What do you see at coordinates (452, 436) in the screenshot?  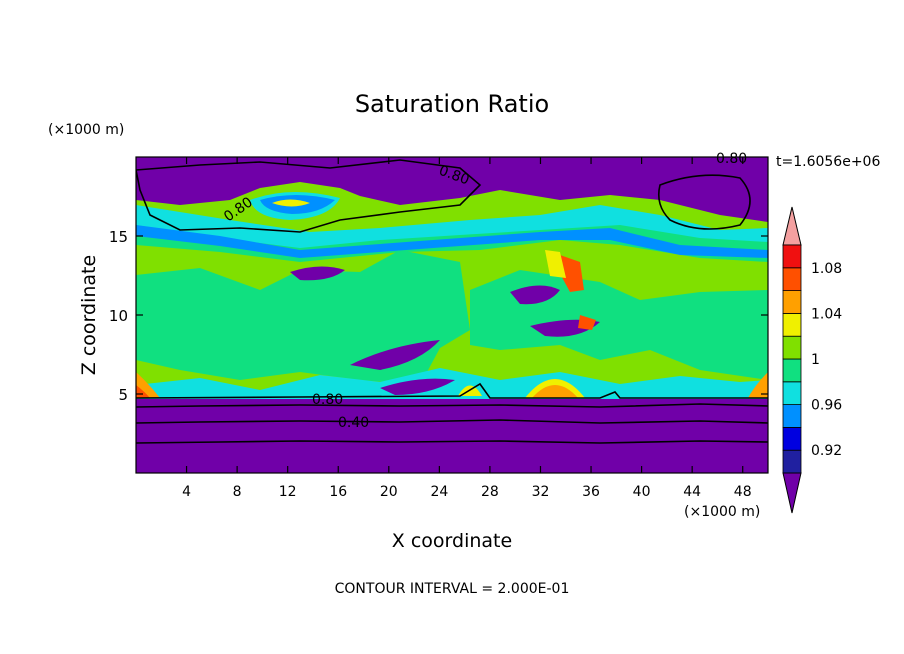 I see `lower-dry-layer` at bounding box center [452, 436].